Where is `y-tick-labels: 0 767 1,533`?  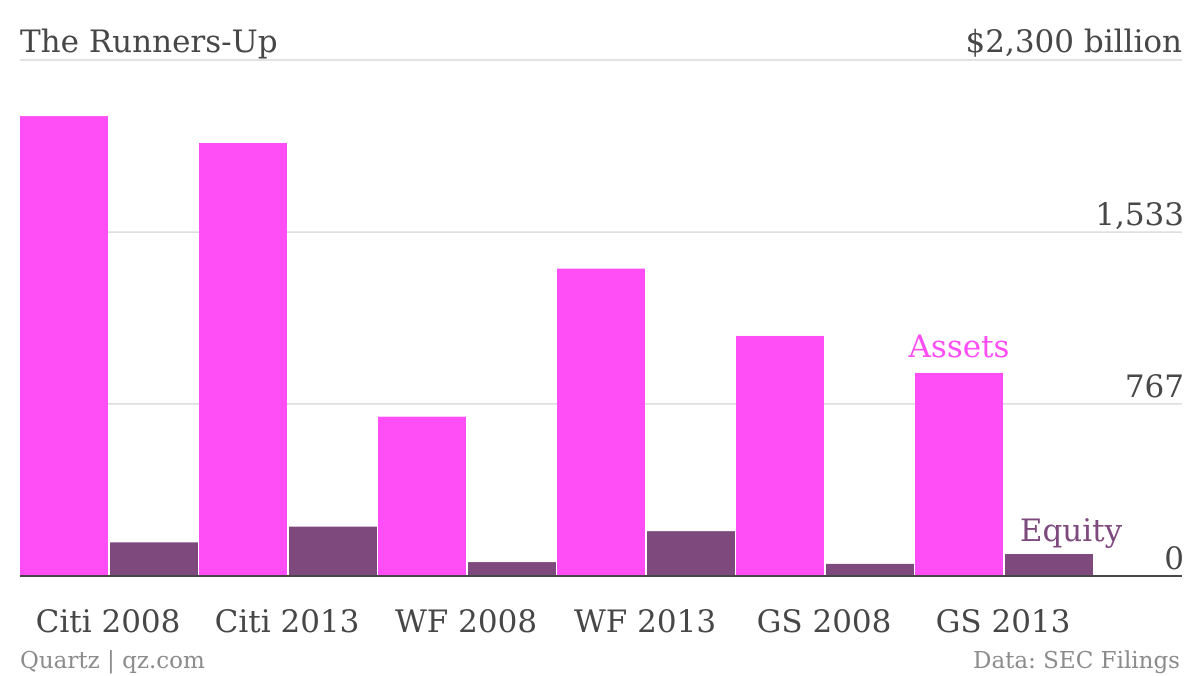 y-tick-labels: 0 767 1,533 is located at coordinates (1139, 387).